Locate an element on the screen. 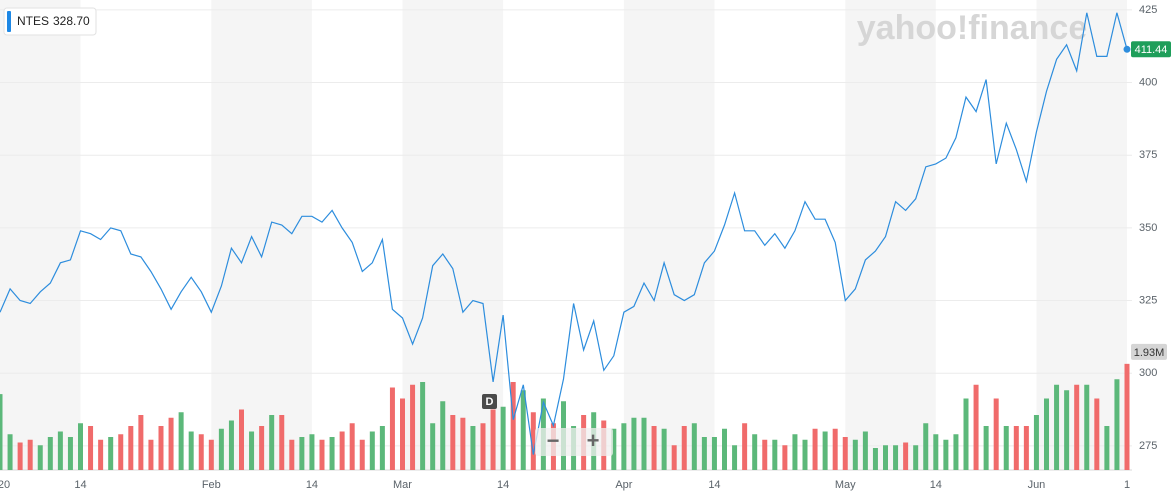 The image size is (1176, 494). y-tick-label: 400 is located at coordinates (1148, 82).